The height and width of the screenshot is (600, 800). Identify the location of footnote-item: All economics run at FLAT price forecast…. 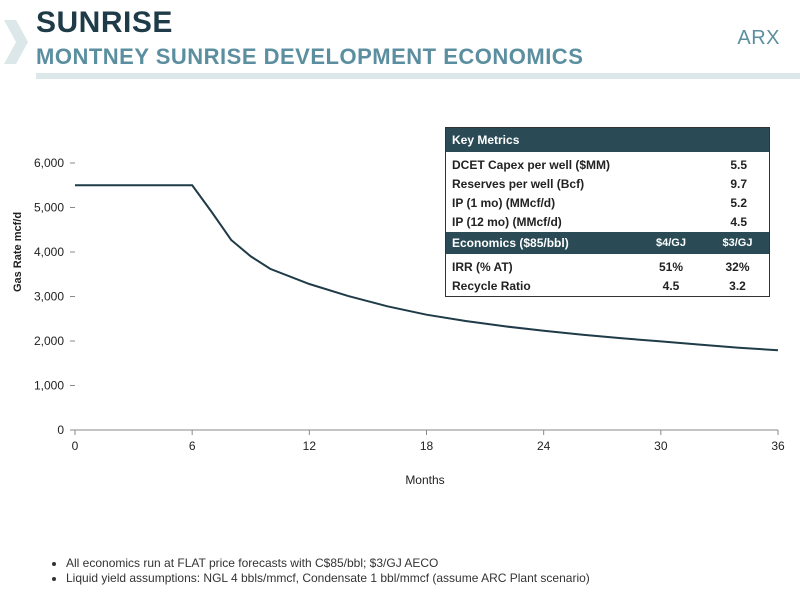
(328, 563).